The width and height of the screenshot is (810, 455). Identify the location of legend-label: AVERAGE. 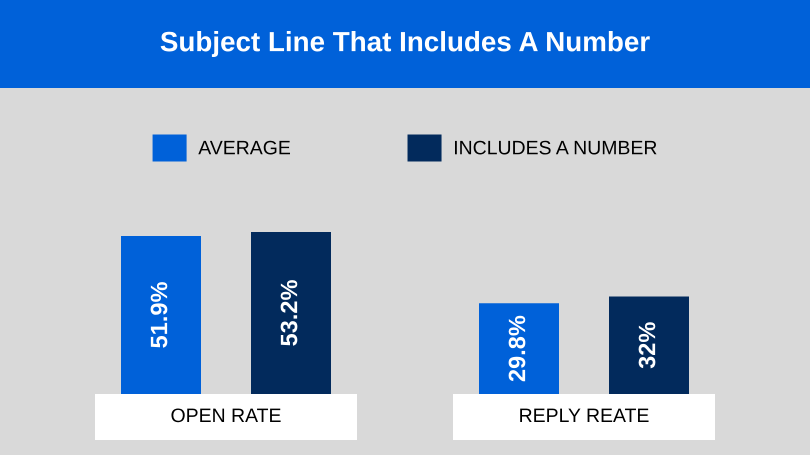
(244, 147).